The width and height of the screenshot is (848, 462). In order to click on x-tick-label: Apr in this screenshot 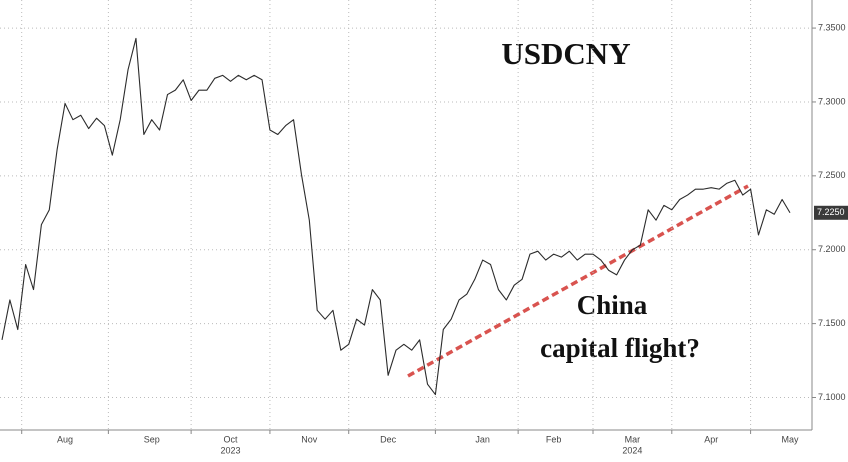, I will do `click(711, 439)`.